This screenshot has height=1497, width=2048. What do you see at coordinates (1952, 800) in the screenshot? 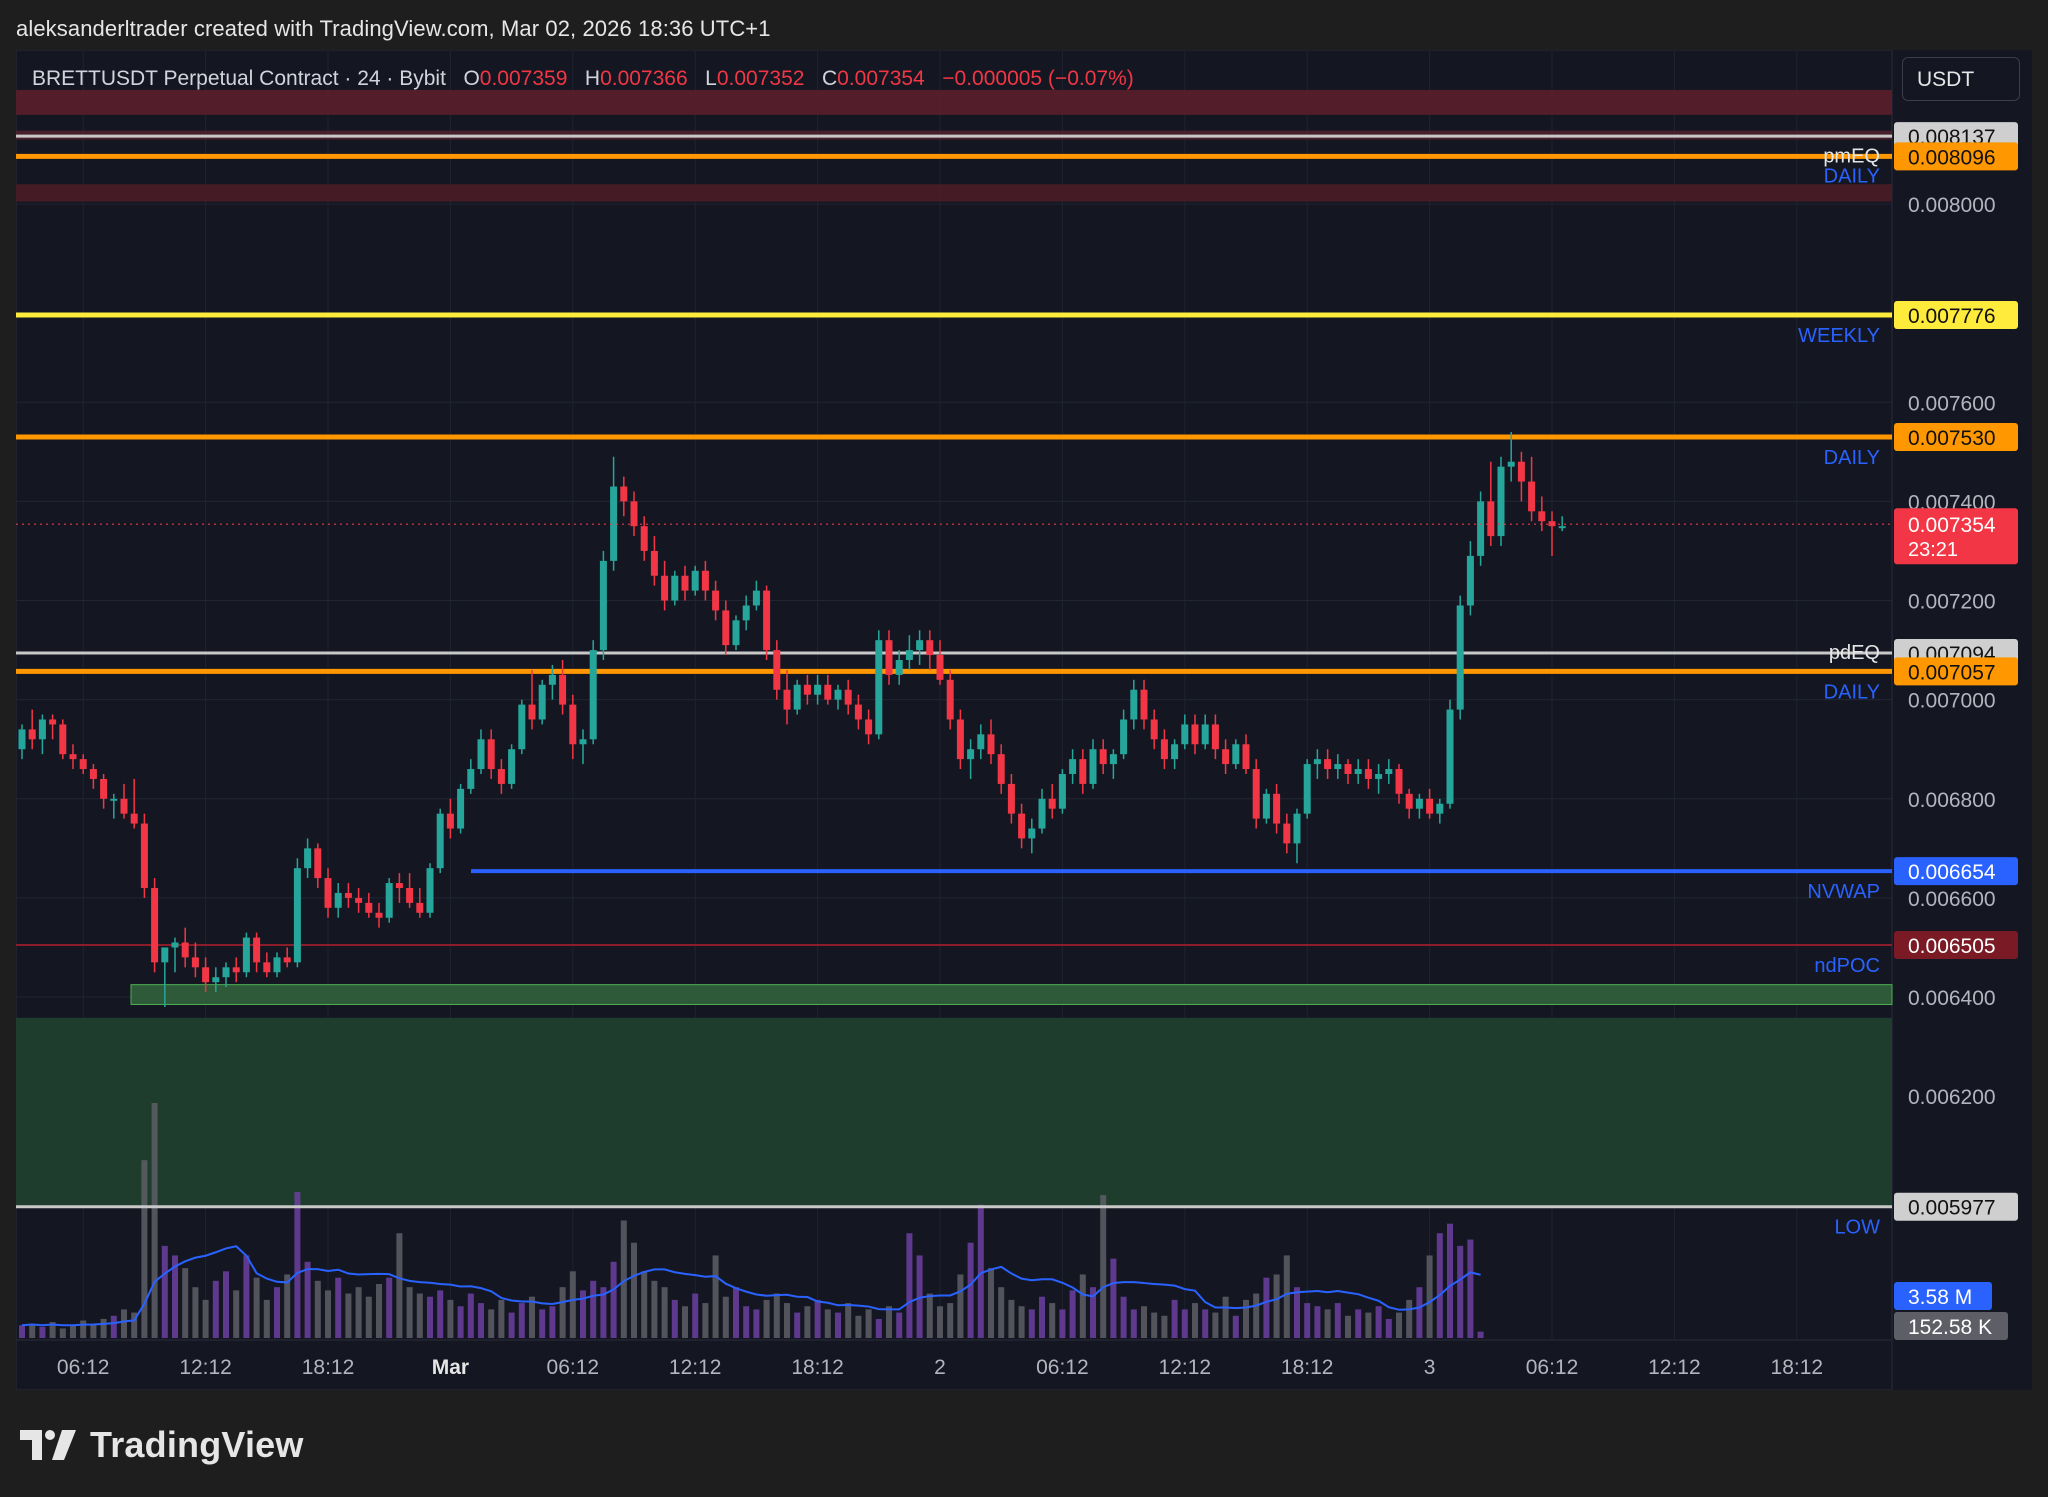
I see `y-tick-label: 0.006800` at bounding box center [1952, 800].